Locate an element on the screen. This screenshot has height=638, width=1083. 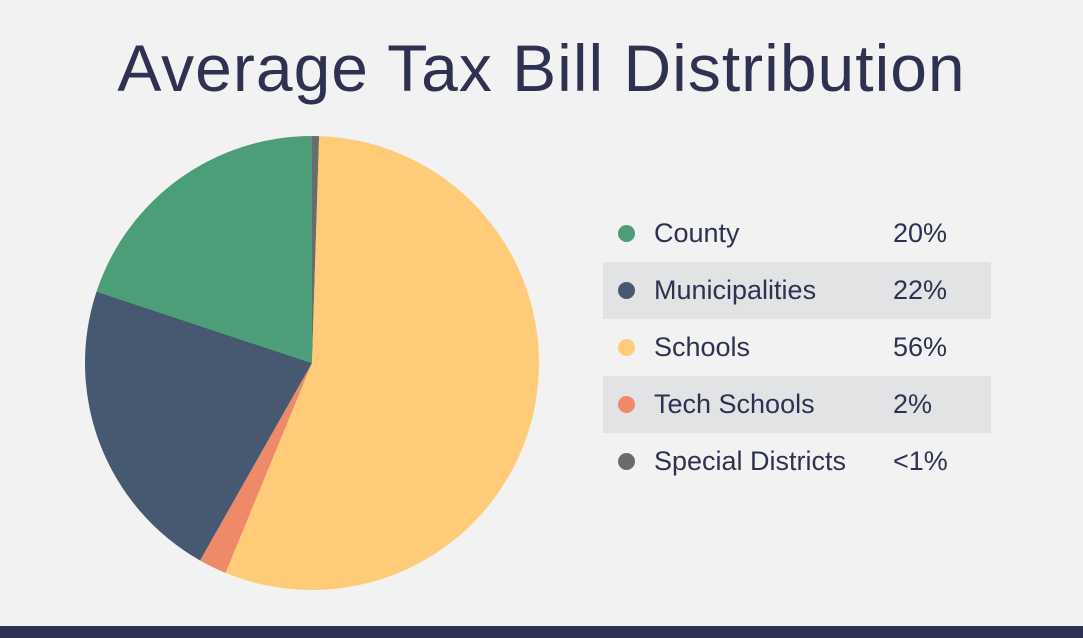
pie-slice-tech-schools is located at coordinates (256, 468).